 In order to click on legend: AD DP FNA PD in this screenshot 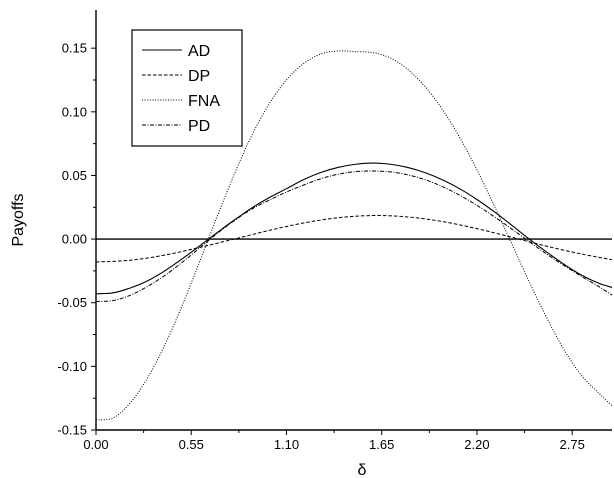, I will do `click(187, 88)`.